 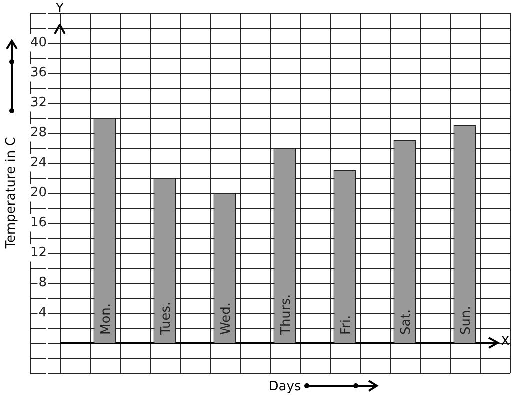 I want to click on x-tick-label: Mon., so click(x=106, y=319).